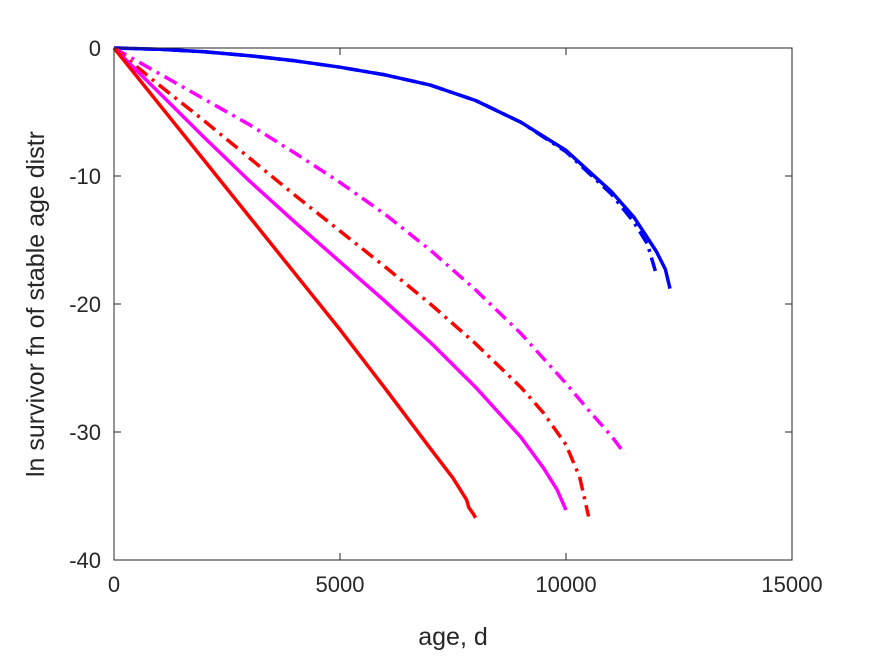  Describe the element at coordinates (114, 584) in the screenshot. I see `x-tick-label: 0` at that location.